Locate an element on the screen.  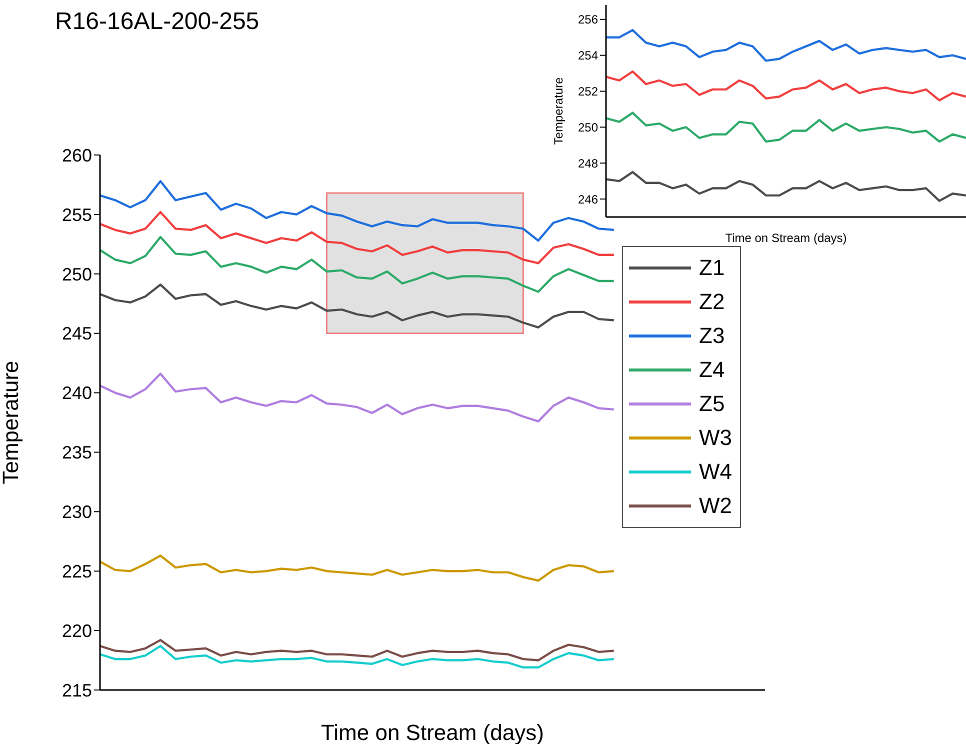
y-tick-label: 256 is located at coordinates (588, 19).